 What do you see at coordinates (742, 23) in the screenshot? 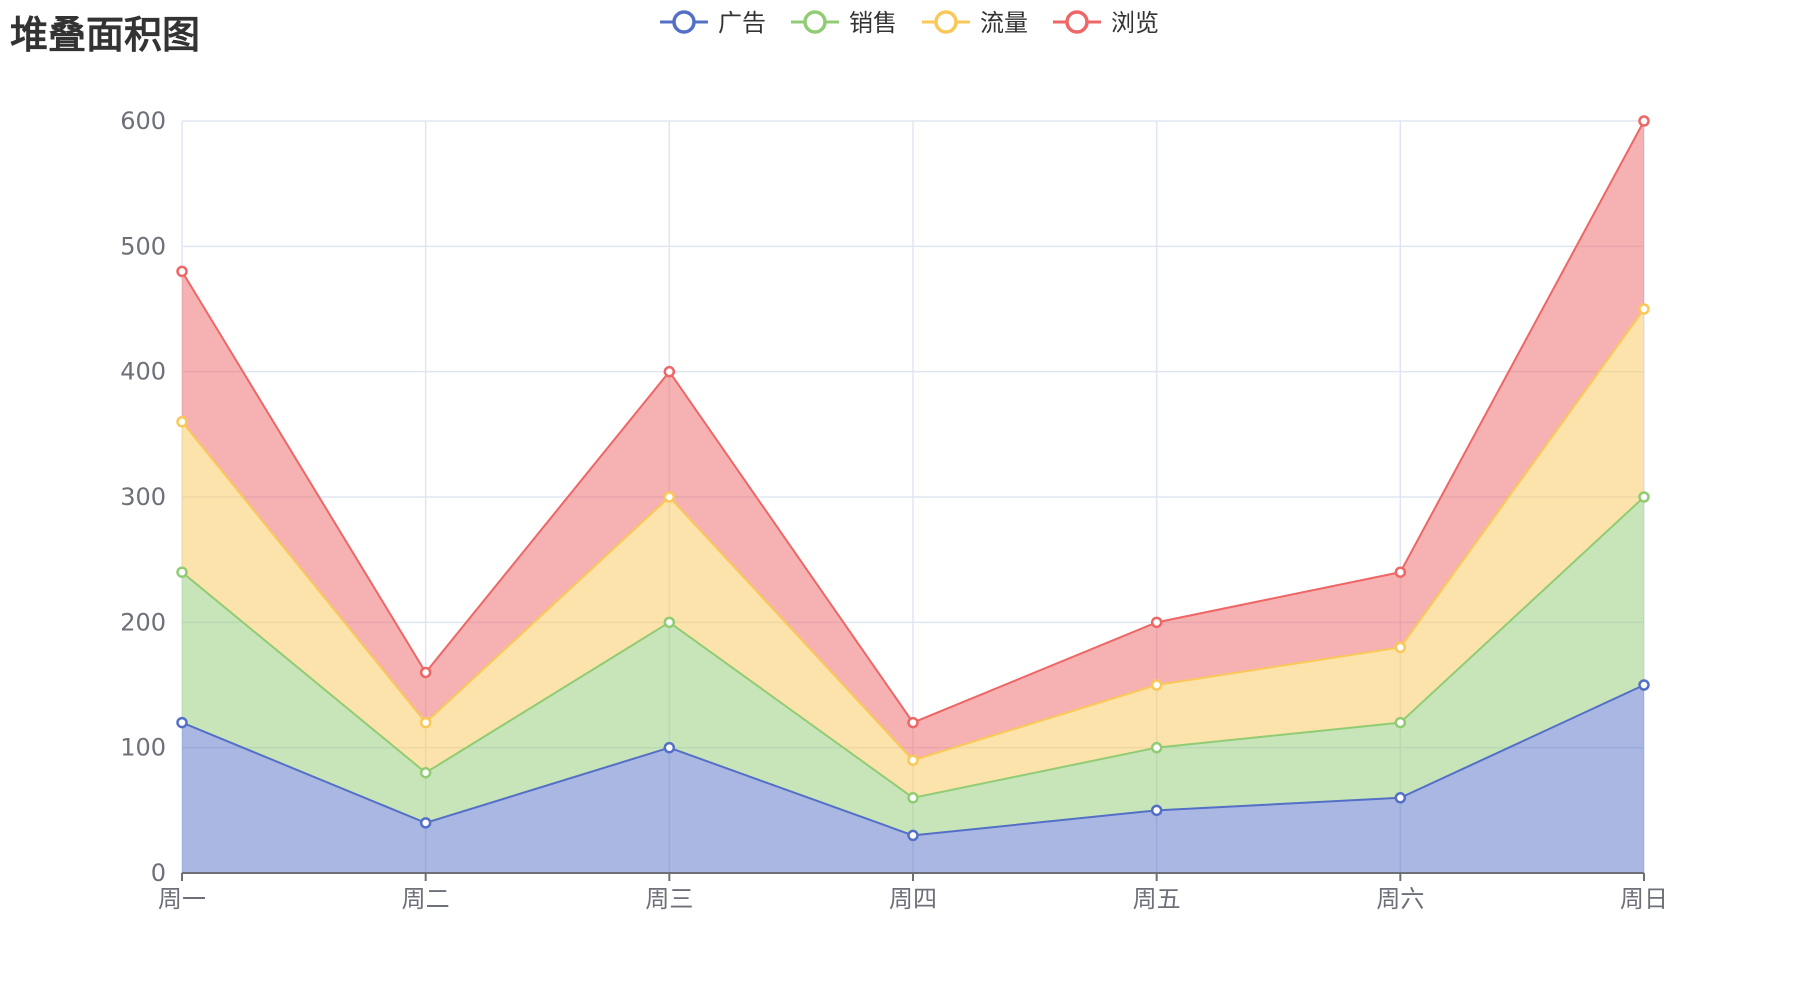
I see `legend-label: 广告` at bounding box center [742, 23].